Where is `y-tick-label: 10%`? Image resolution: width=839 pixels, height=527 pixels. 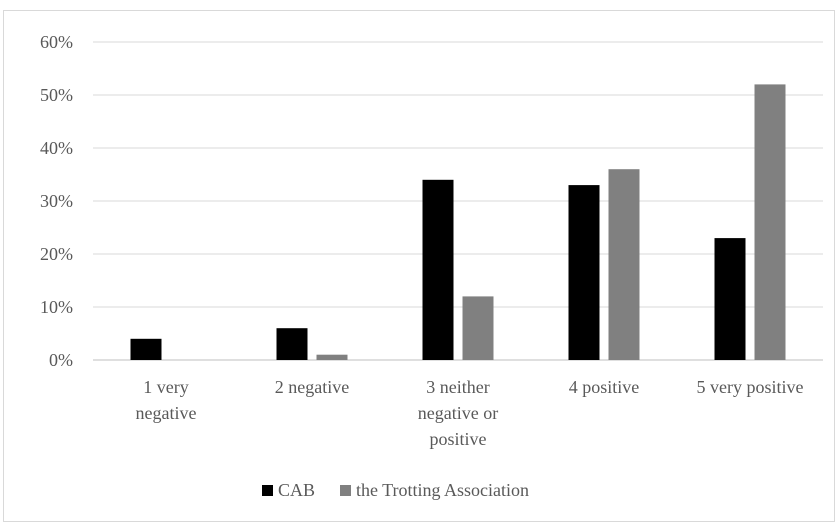 y-tick-label: 10% is located at coordinates (56, 307).